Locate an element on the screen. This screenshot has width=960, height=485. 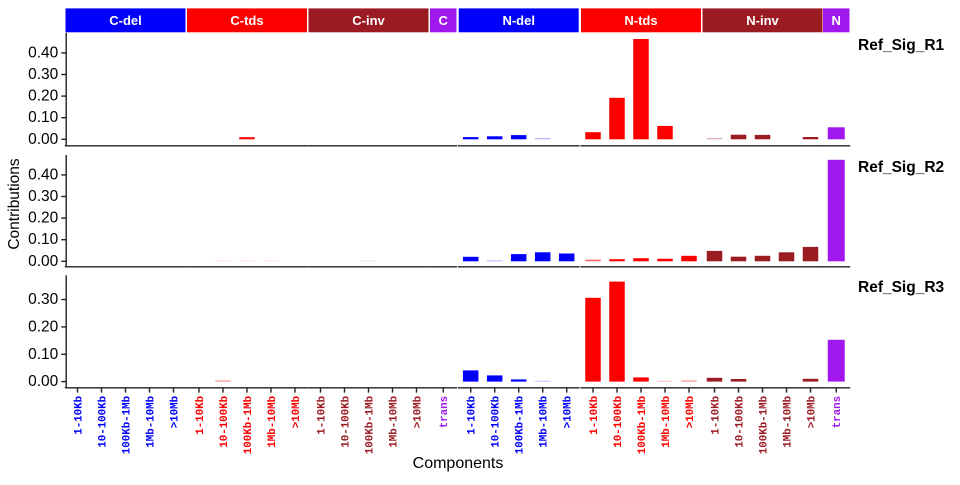
svg-text: Ref_Sig_R3 is located at coordinates (901, 287).